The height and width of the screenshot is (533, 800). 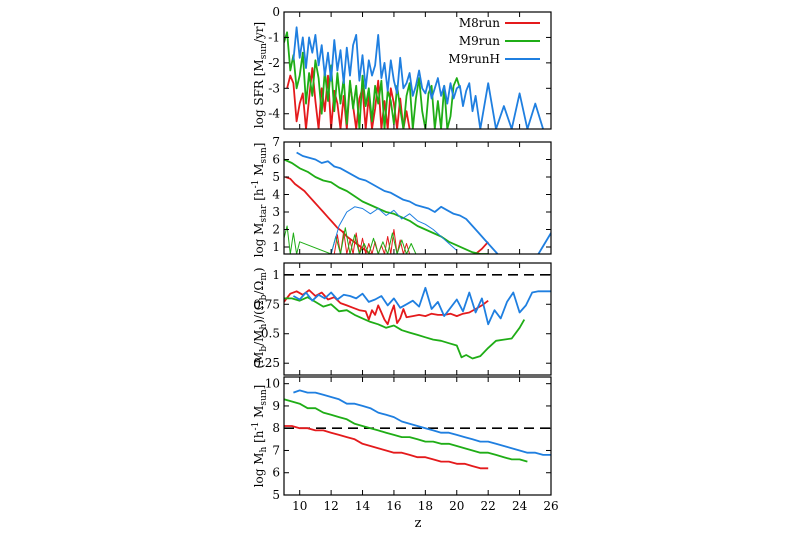 What do you see at coordinates (274, 88) in the screenshot?
I see `ytick-label-sfr-3: -3` at bounding box center [274, 88].